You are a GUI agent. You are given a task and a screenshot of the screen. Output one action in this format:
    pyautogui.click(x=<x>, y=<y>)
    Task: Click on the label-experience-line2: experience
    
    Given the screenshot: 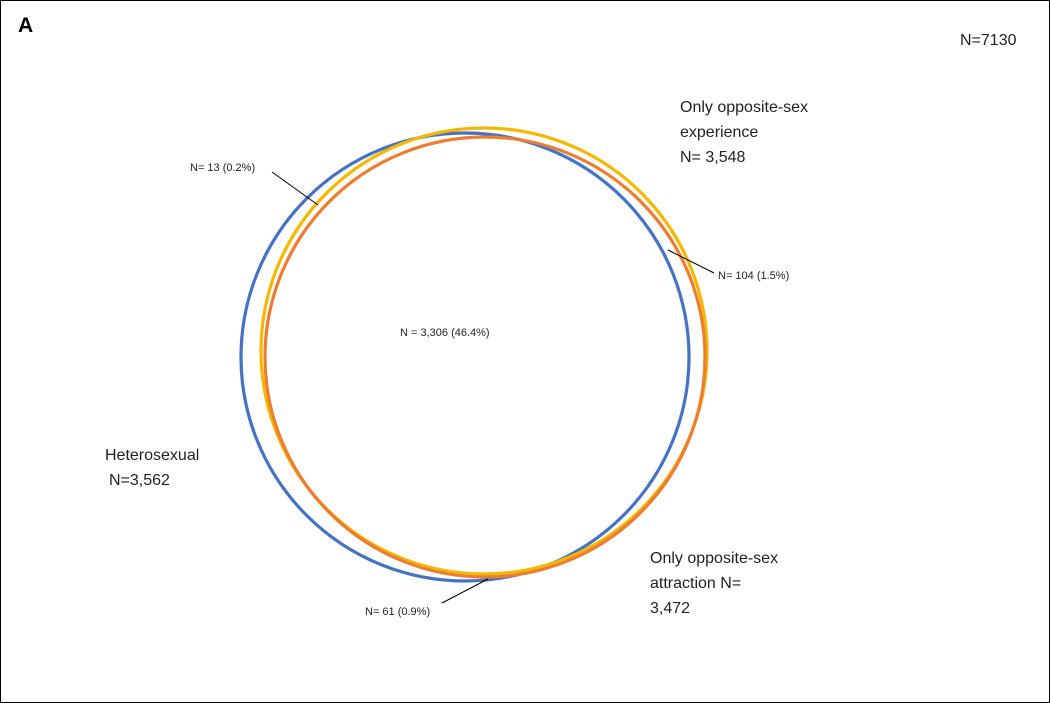 What is the action you would take?
    pyautogui.click(x=719, y=132)
    